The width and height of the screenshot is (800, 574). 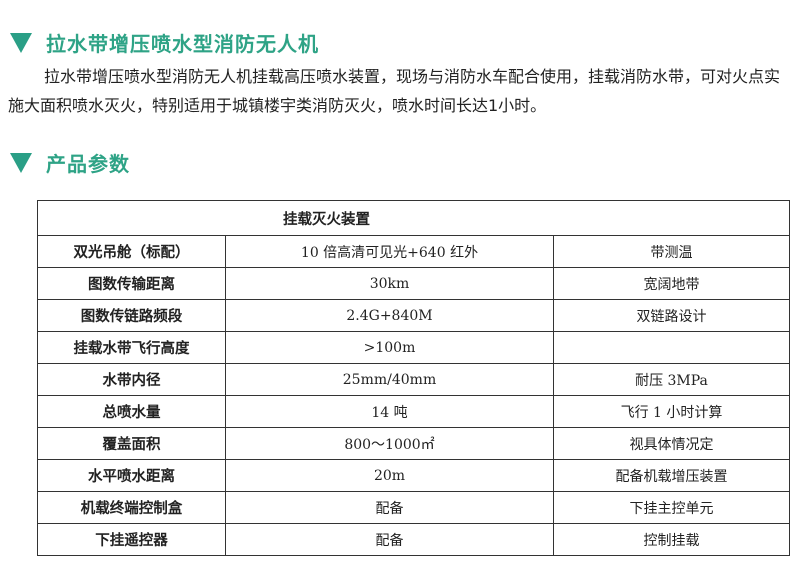 I want to click on param-name: 下挂遥控器, so click(x=131, y=539).